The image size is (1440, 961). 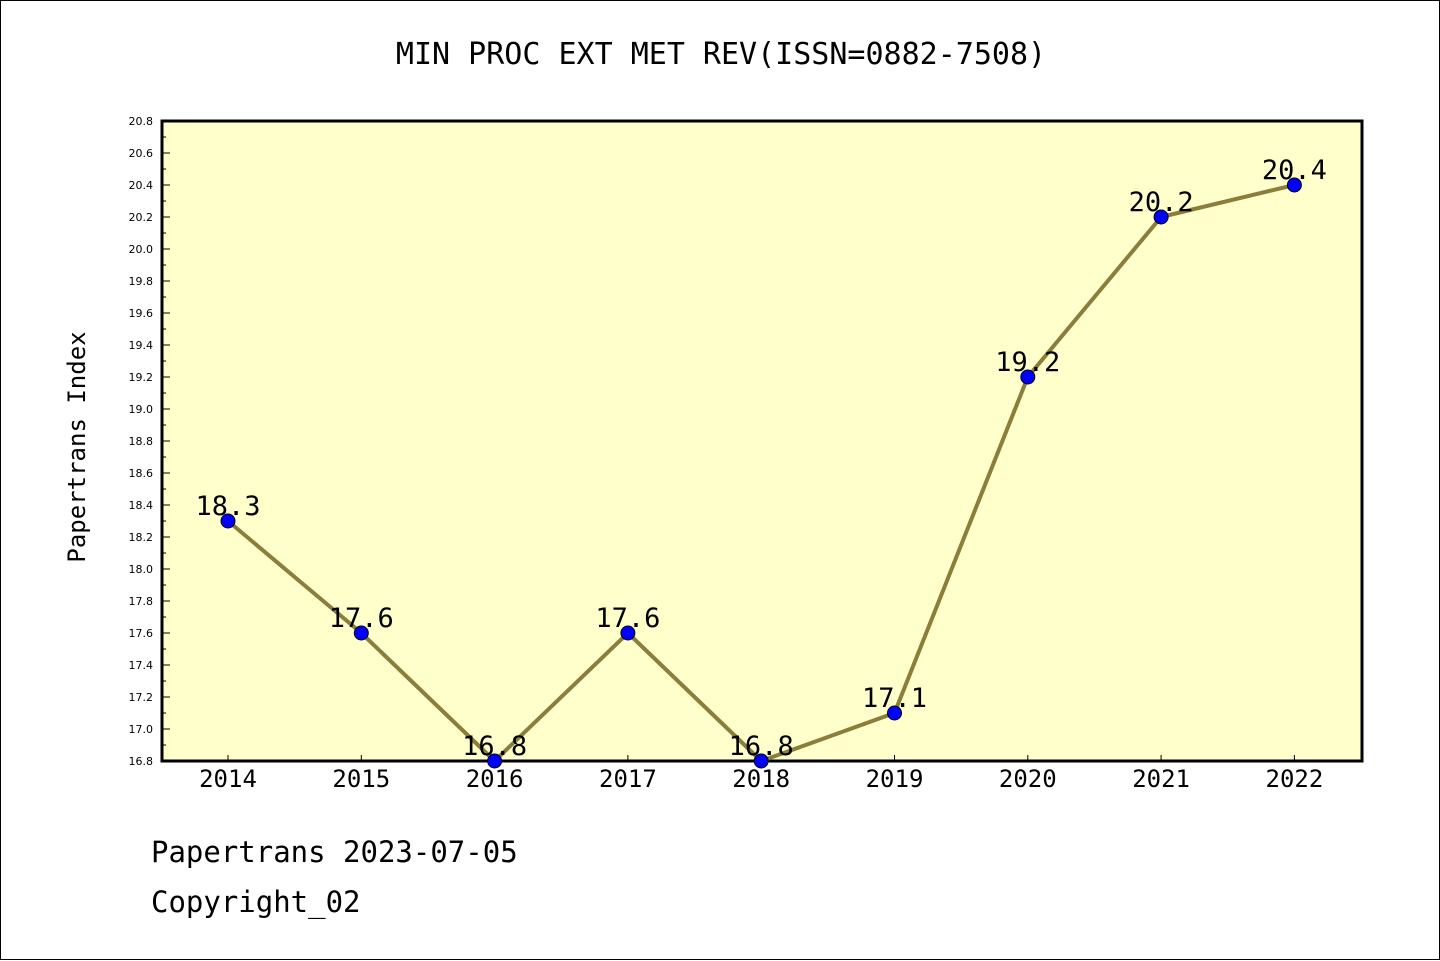 I want to click on data-label: 18.3, so click(x=227, y=506).